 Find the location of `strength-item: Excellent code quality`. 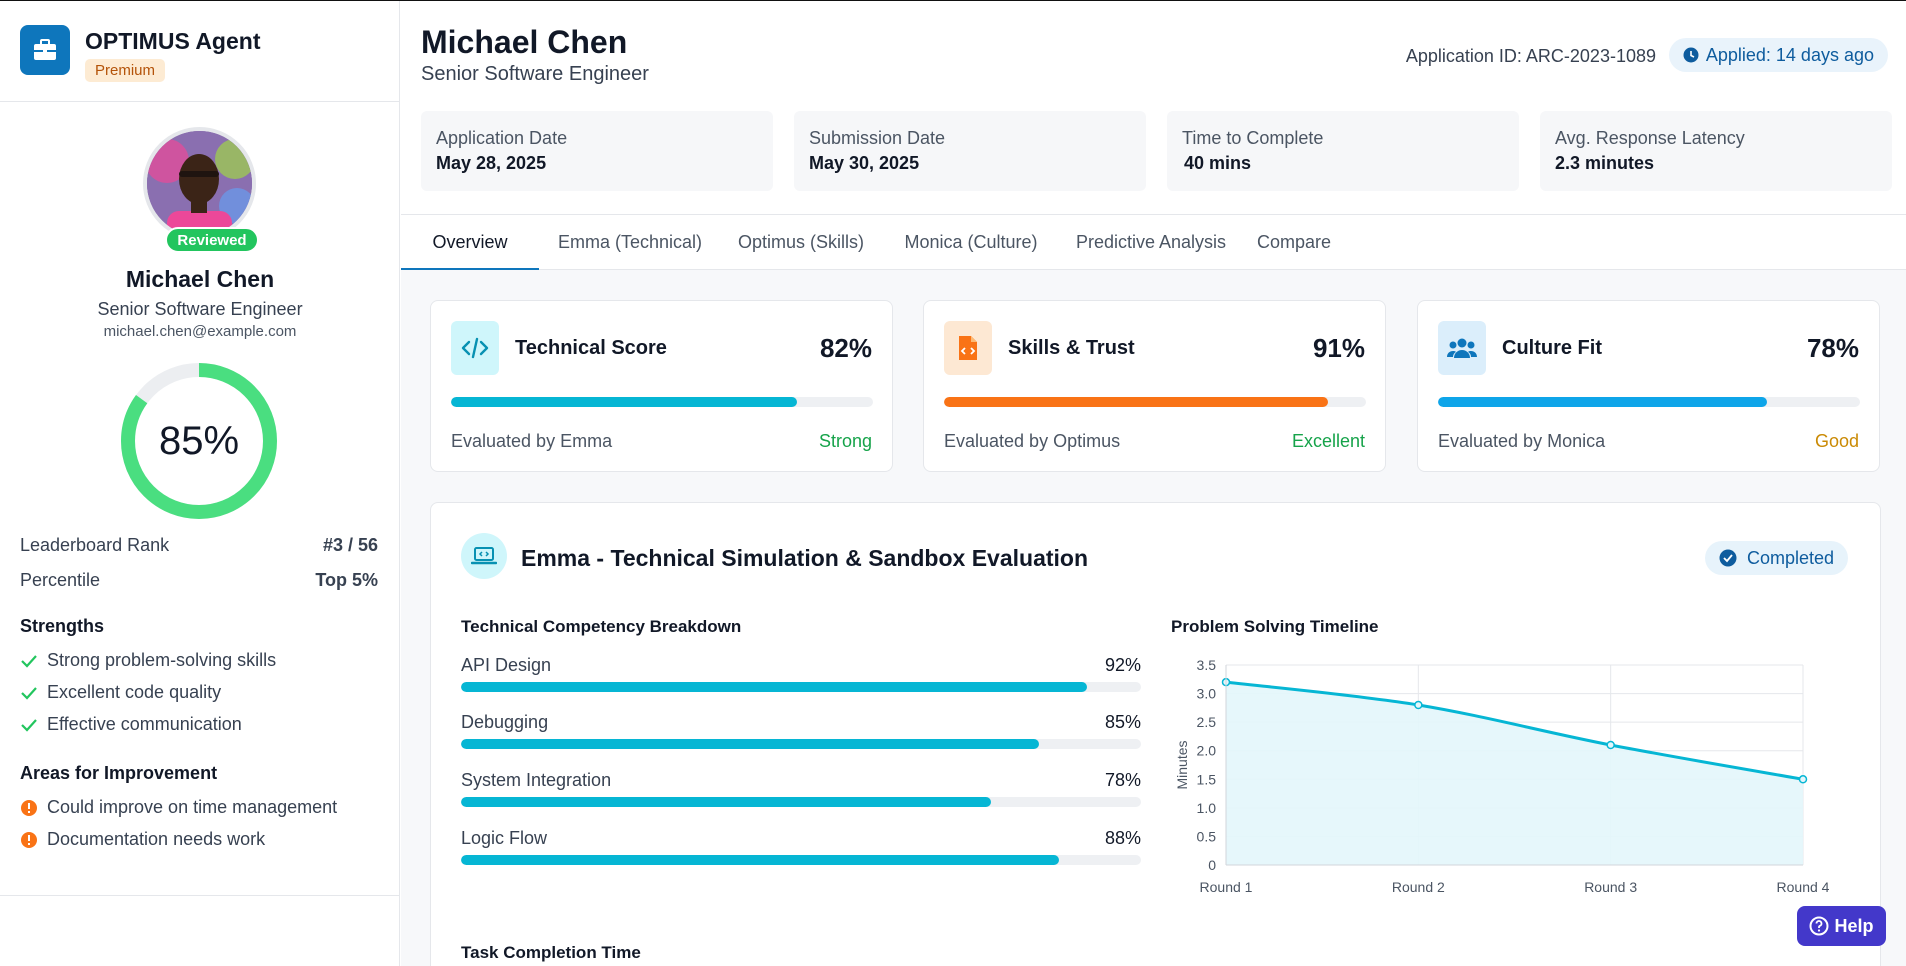

strength-item: Excellent code quality is located at coordinates (120, 692).